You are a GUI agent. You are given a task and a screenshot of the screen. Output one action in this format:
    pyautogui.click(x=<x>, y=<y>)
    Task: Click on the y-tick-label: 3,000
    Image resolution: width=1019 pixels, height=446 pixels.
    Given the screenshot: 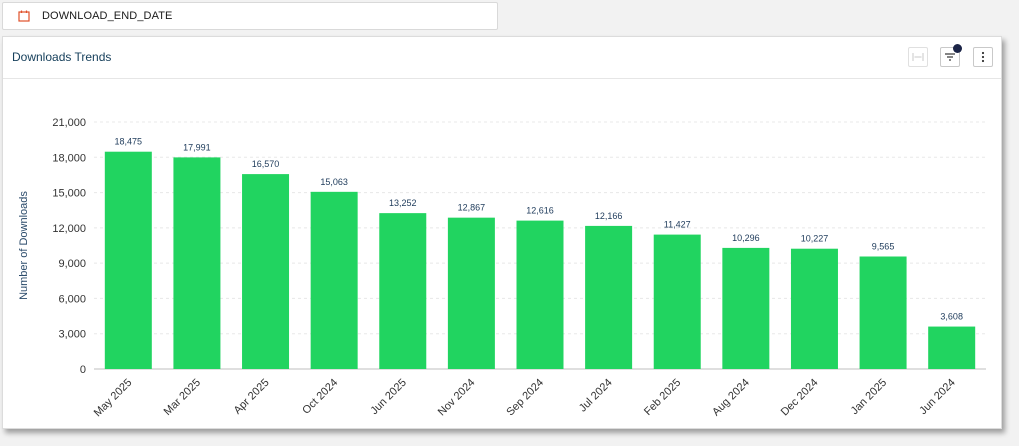 What is the action you would take?
    pyautogui.click(x=72, y=335)
    